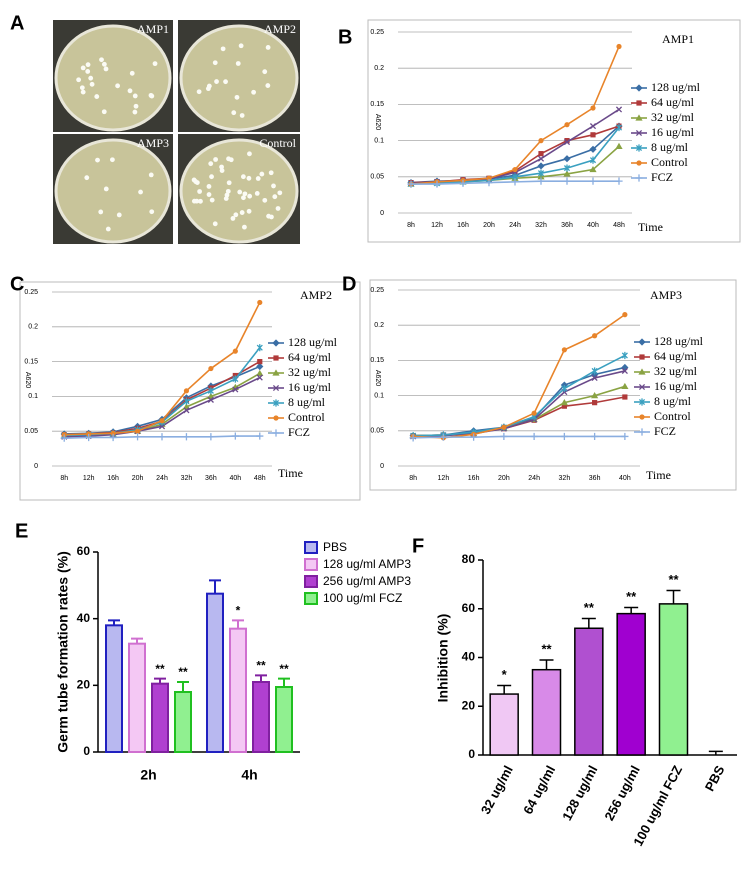  What do you see at coordinates (519, 395) in the screenshot?
I see `series-line` at bounding box center [519, 395].